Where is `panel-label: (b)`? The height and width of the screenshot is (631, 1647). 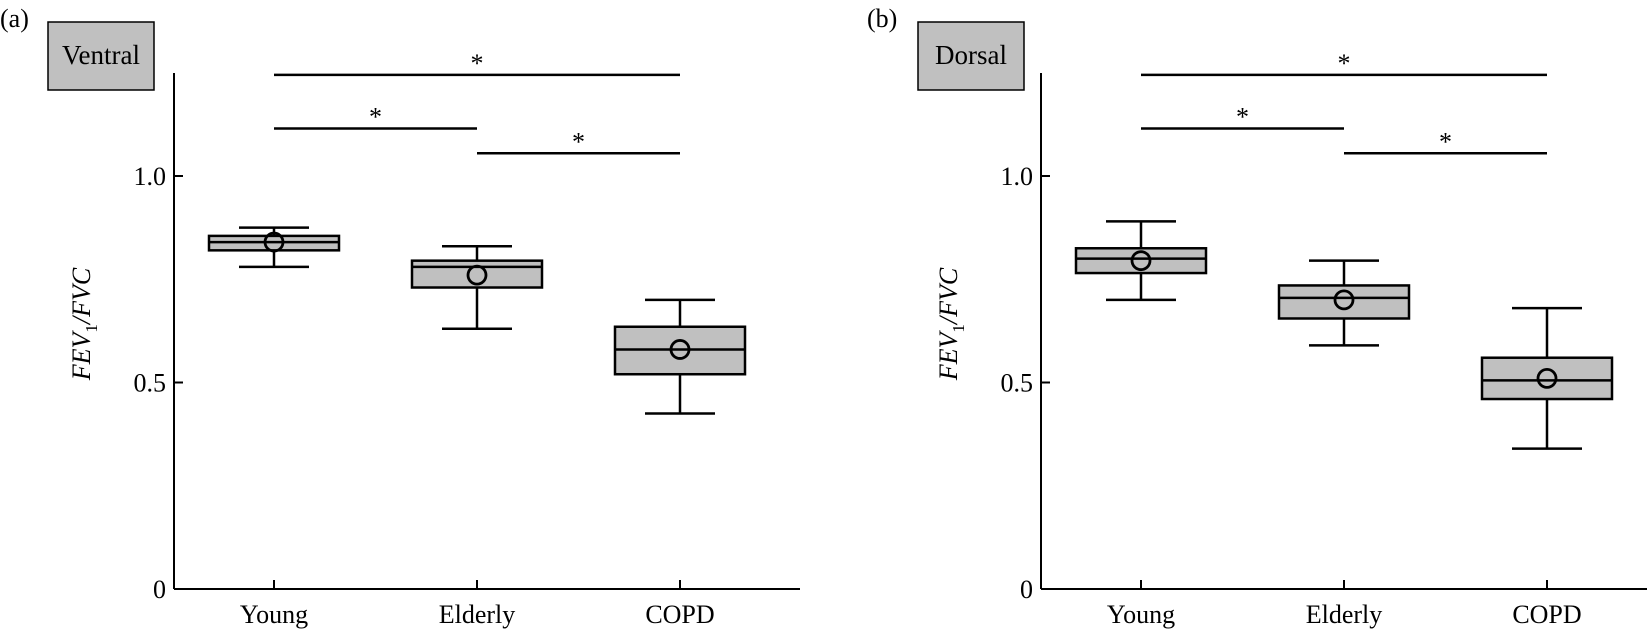 panel-label: (b) is located at coordinates (882, 18).